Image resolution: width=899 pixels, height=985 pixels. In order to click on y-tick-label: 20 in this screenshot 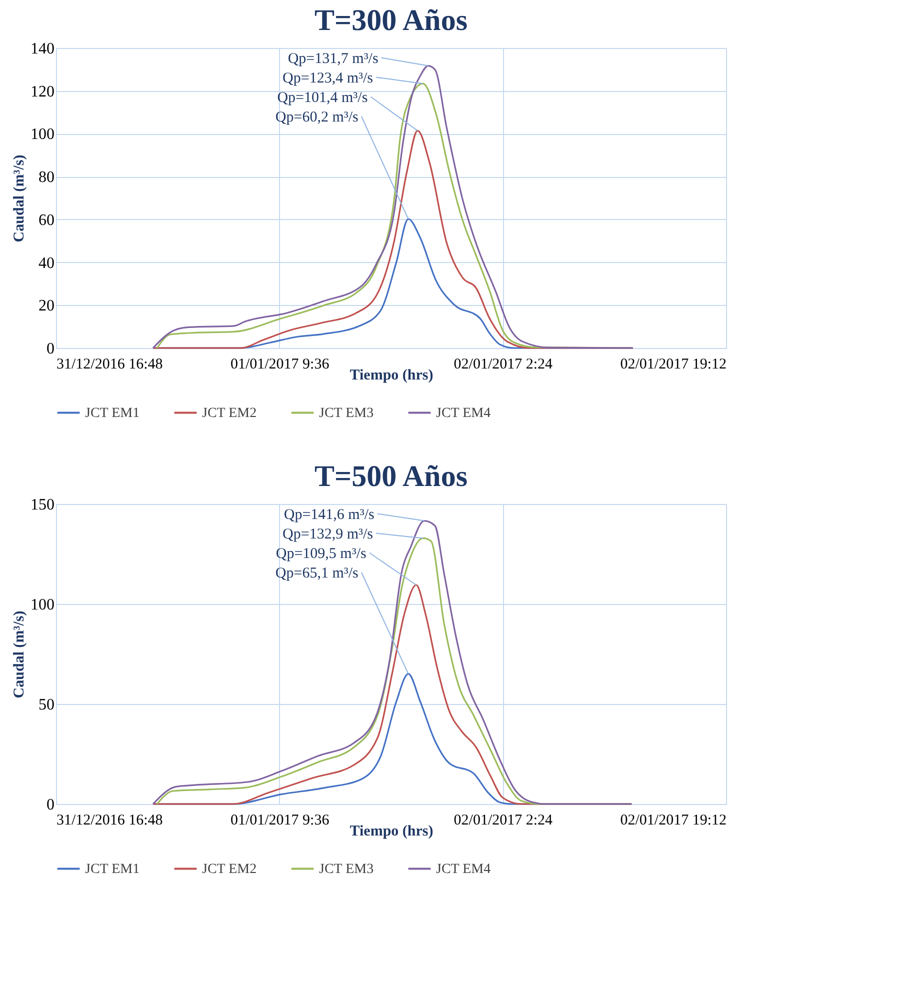, I will do `click(46, 306)`.